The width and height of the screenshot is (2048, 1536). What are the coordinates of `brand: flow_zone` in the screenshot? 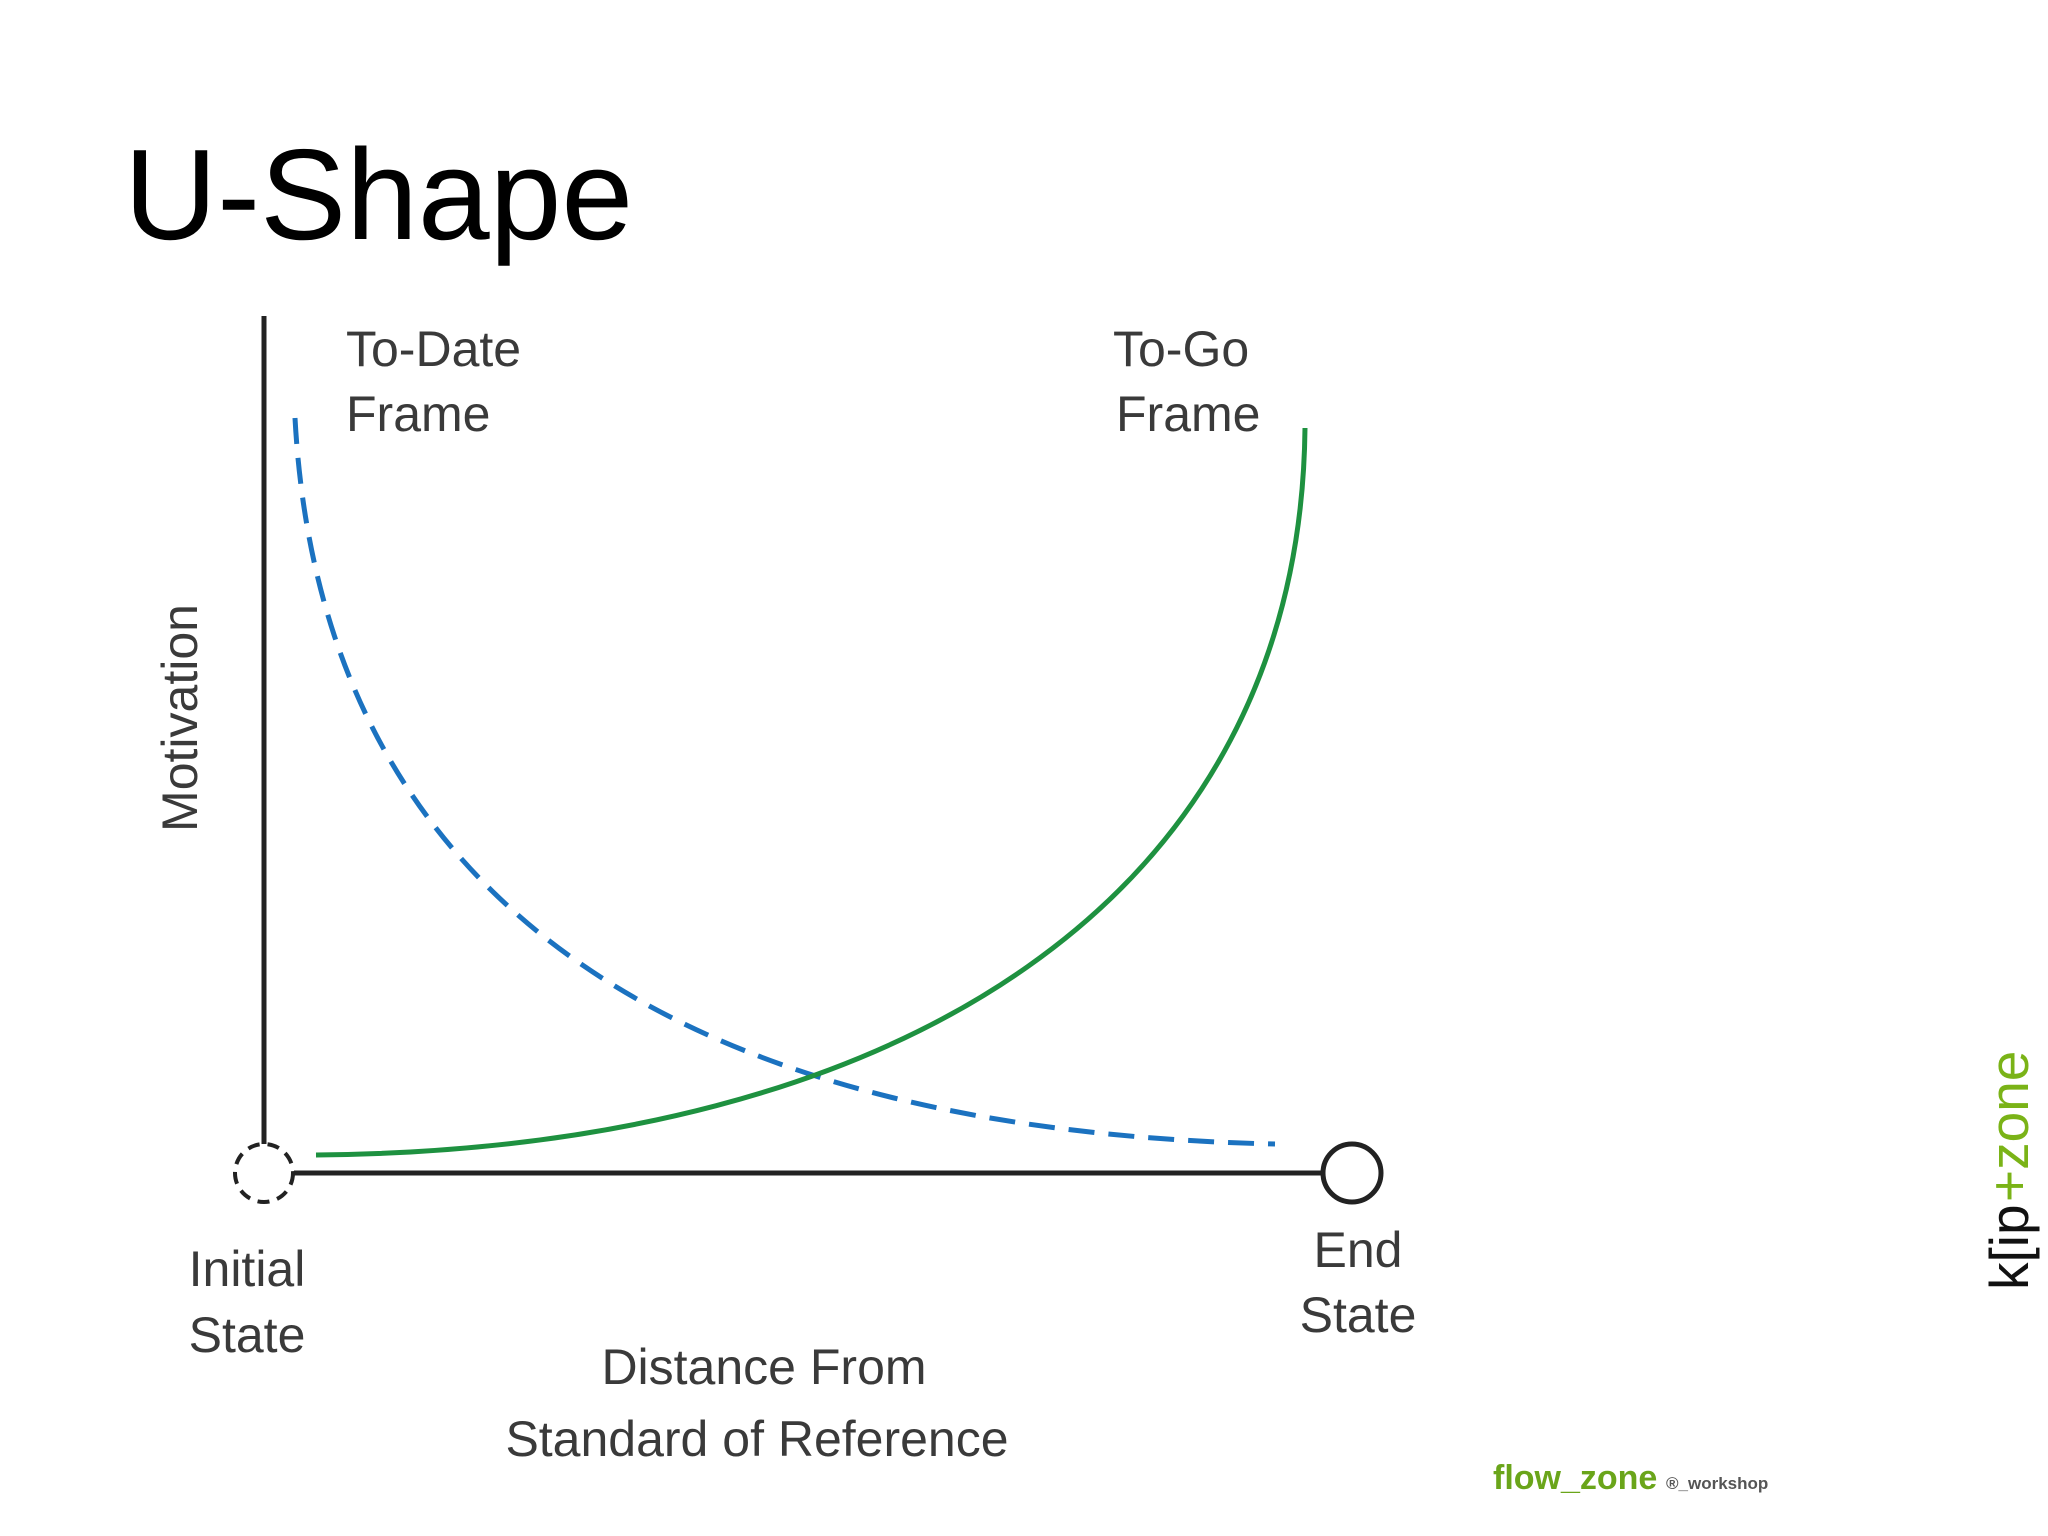 It's located at (1575, 1478).